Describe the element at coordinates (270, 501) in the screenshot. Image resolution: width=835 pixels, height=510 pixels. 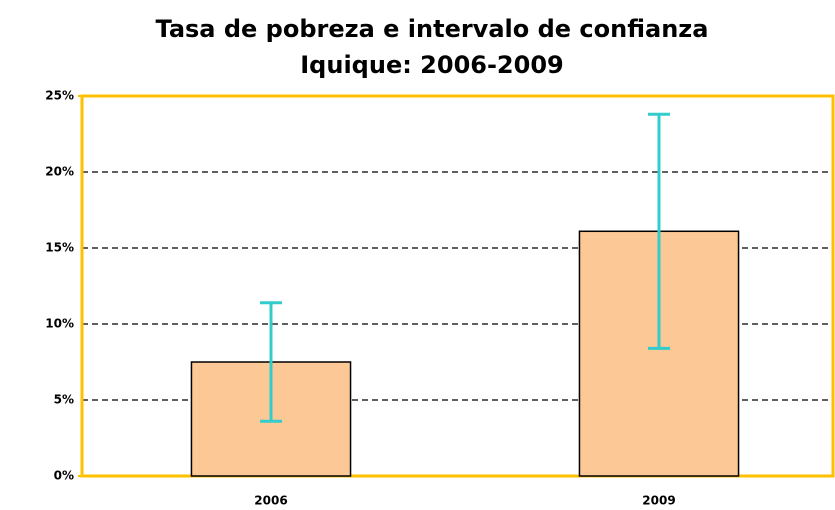
I see `x-tick-label: 2006` at that location.